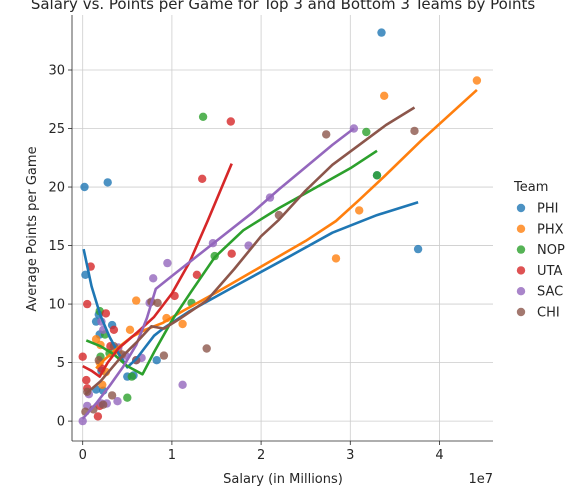 This screenshot has height=500, width=579. What do you see at coordinates (350, 455) in the screenshot?
I see `x-tick-label: 3` at bounding box center [350, 455].